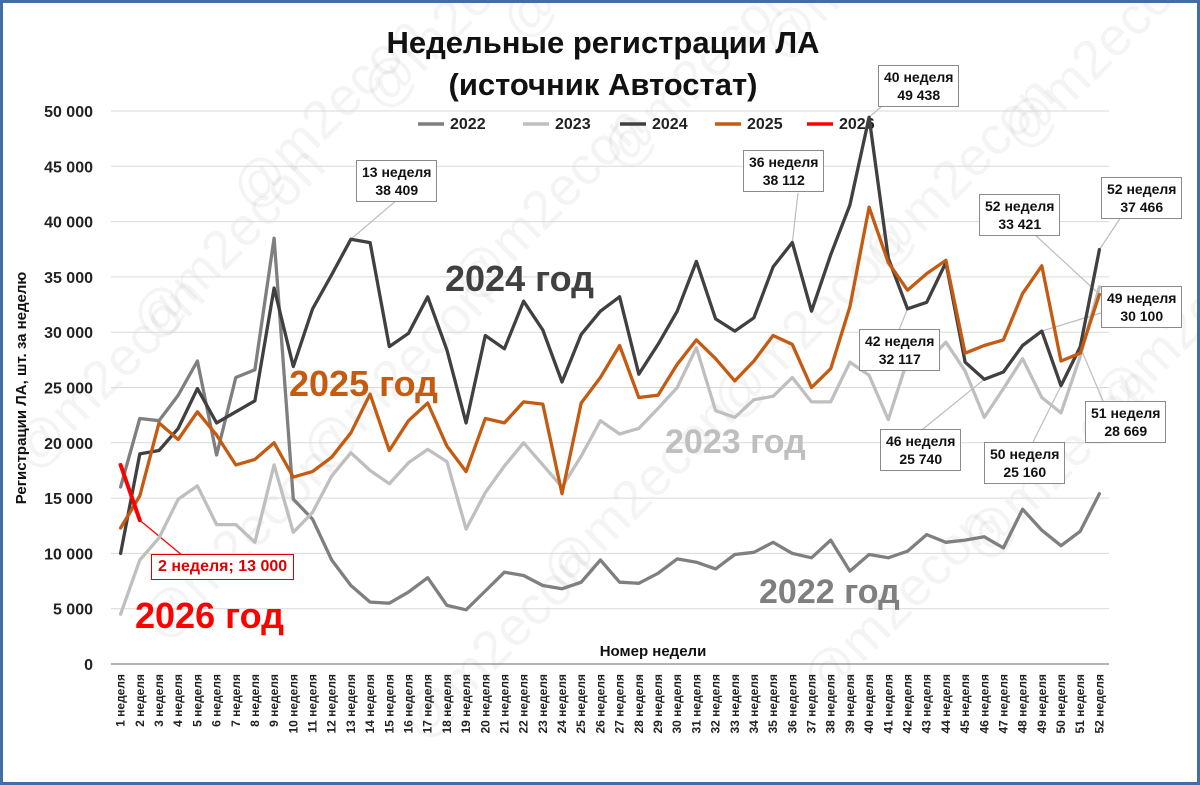 This screenshot has height=785, width=1200. What do you see at coordinates (274, 700) in the screenshot?
I see `x-tick-label: 9 неделя` at bounding box center [274, 700].